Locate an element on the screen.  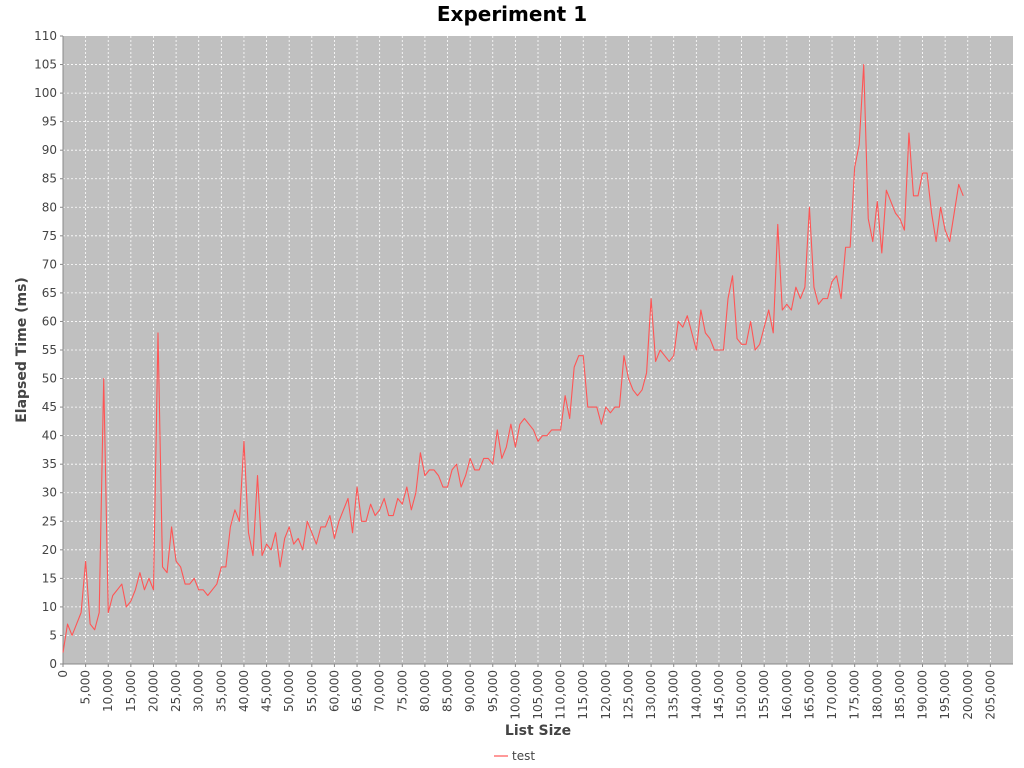
y-tick-label: 20 is located at coordinates (49, 550).